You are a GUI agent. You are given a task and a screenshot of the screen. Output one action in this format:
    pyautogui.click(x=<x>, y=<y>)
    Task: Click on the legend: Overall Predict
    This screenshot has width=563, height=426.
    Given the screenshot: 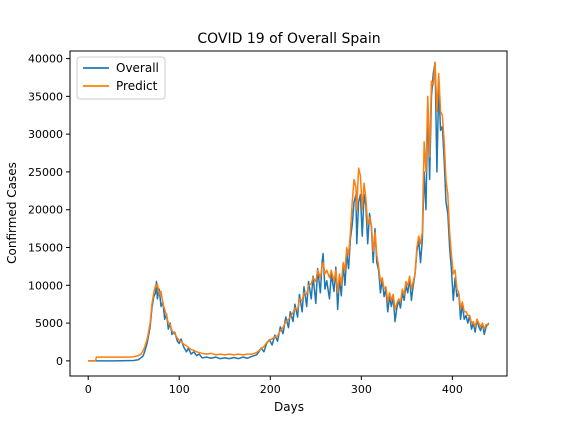 What is the action you would take?
    pyautogui.click(x=121, y=78)
    